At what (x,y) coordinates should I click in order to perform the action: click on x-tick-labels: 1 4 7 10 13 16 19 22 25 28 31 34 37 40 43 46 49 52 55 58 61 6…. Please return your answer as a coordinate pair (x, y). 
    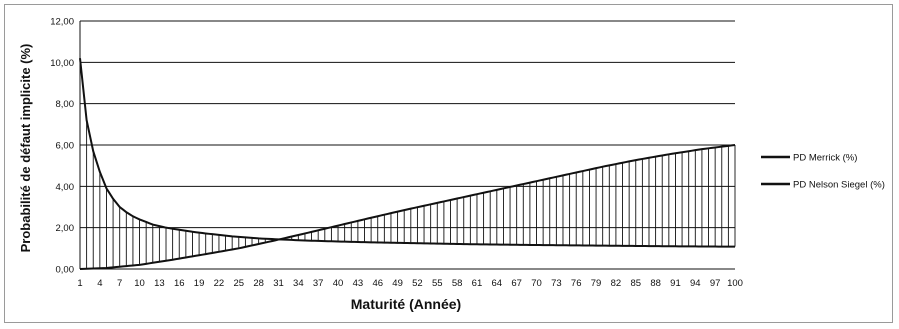
    Looking at the image, I should click on (410, 283).